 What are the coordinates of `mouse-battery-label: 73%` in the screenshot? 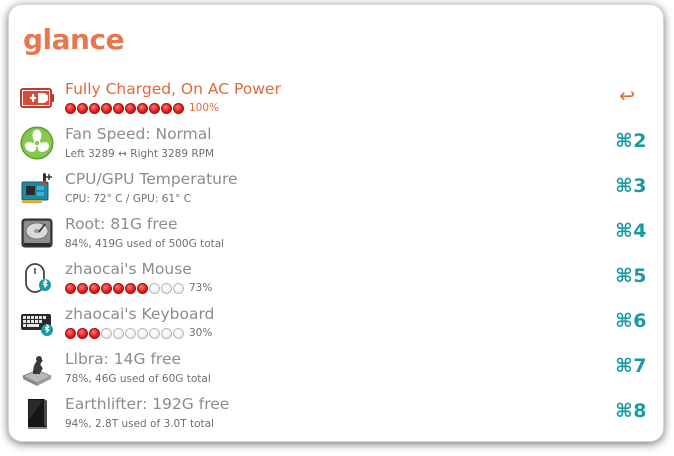 It's located at (201, 288).